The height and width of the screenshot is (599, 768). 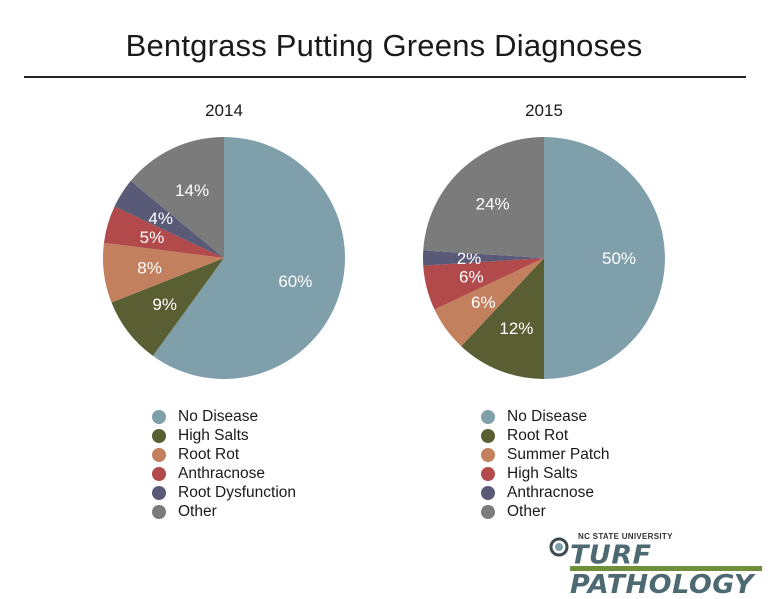 I want to click on logo-university-text: NC STATE UNIVERSITY, so click(x=625, y=536).